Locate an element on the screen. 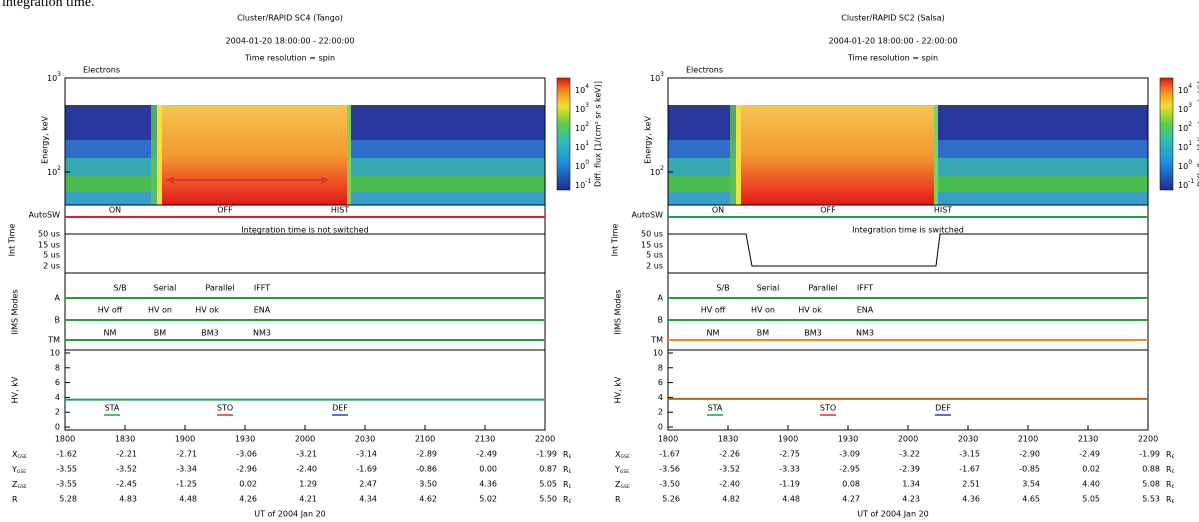 The image size is (1199, 522). colorbar-tick-label: 10⁴ is located at coordinates (1185, 89).